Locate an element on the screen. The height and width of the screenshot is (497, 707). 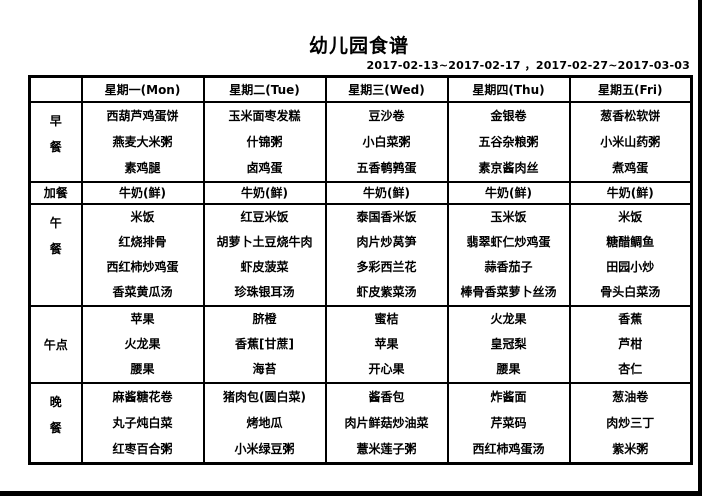
dish-item: 小米绿豆粥 is located at coordinates (264, 448).